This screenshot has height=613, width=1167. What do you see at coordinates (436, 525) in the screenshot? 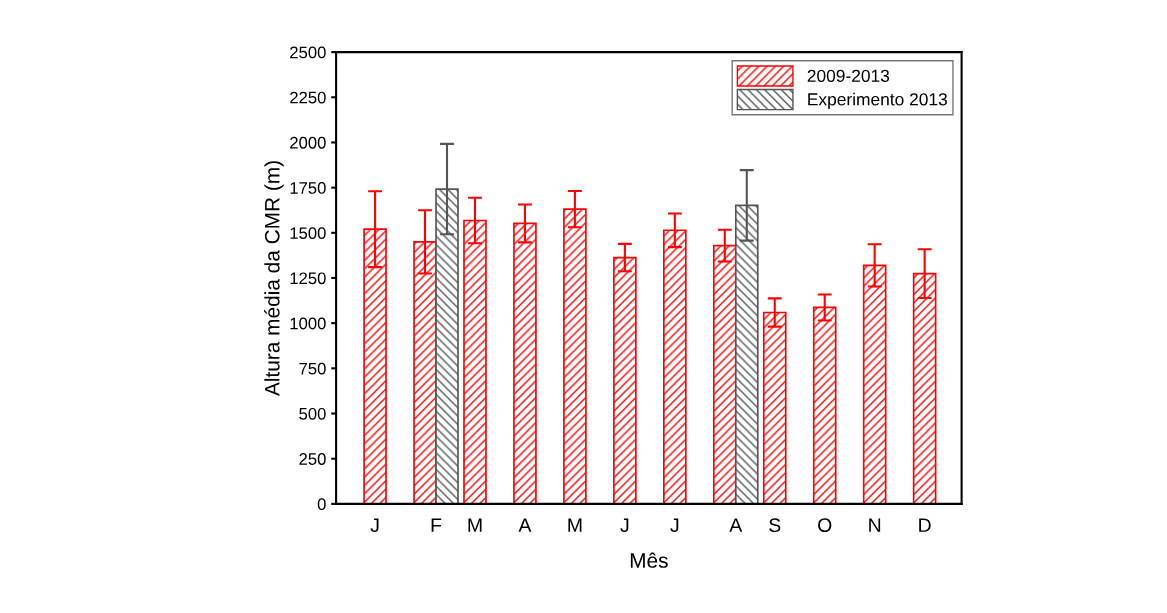
I see `x-tick-label: F` at bounding box center [436, 525].